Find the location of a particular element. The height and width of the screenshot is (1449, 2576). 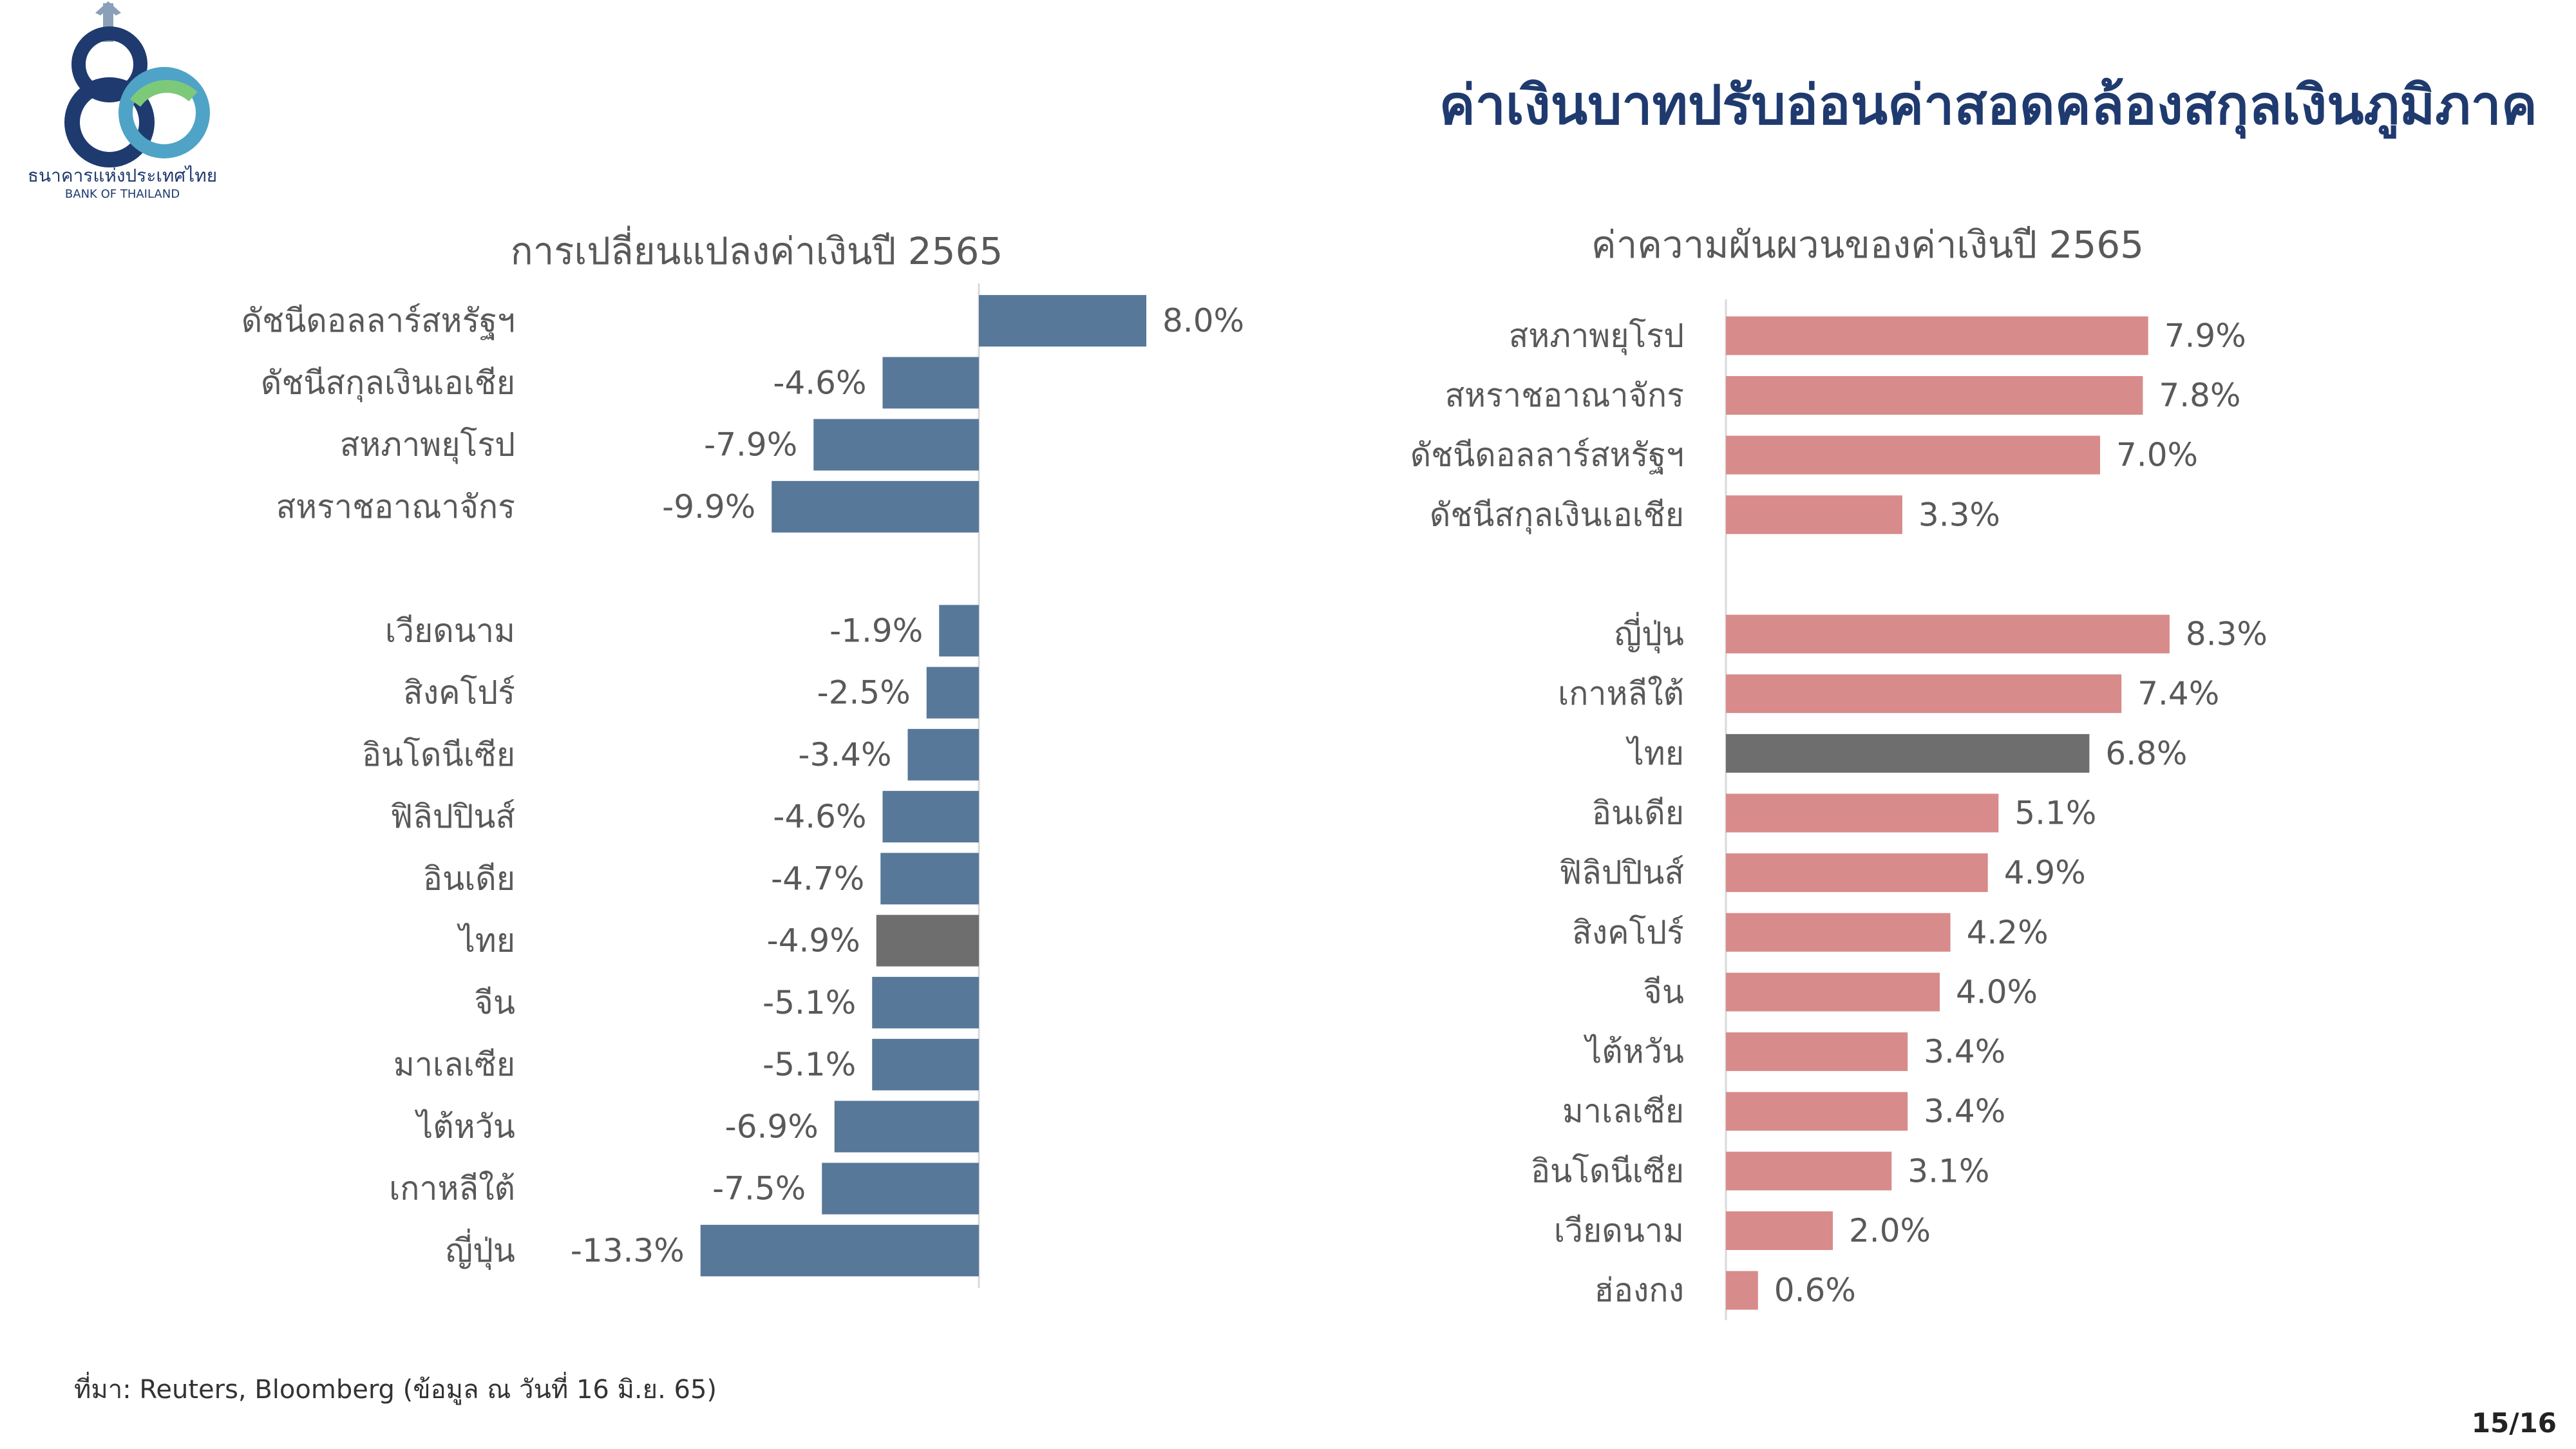

category-label-8: อินเดีย is located at coordinates (1638, 813).